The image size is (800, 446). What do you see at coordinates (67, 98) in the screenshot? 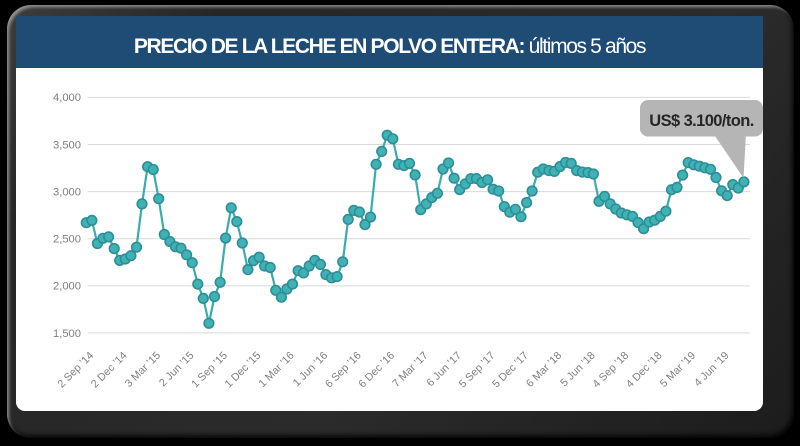
I see `svg-text: 4,000` at bounding box center [67, 98].